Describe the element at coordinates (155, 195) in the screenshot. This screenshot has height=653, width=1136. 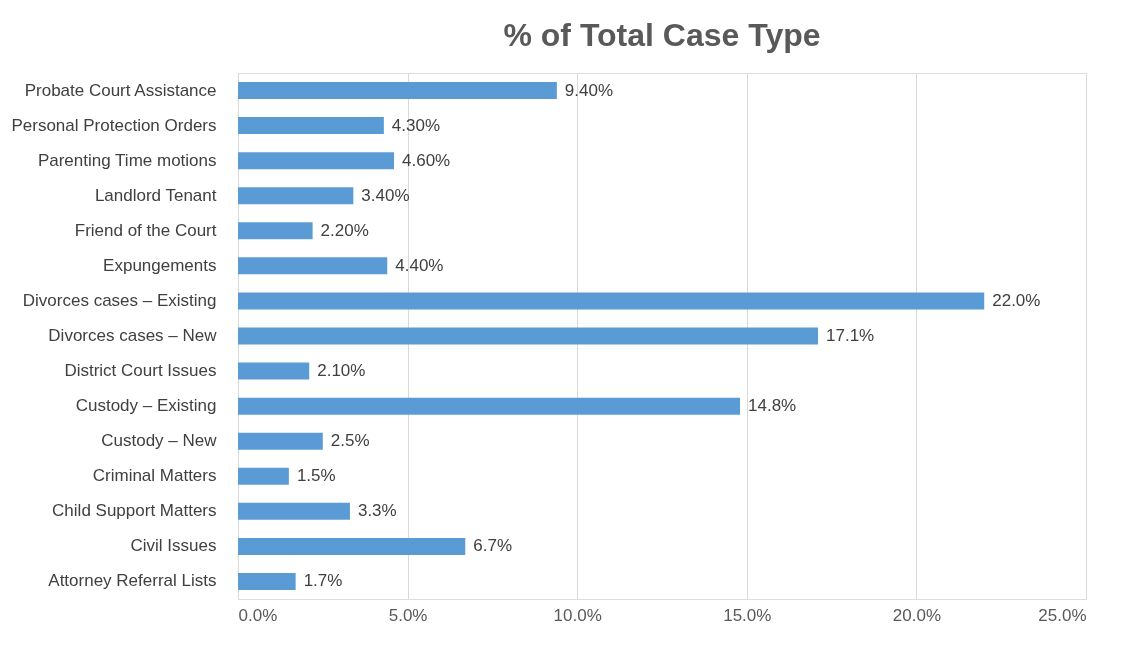
I see `y-tick-label: Landlord Tenant` at that location.